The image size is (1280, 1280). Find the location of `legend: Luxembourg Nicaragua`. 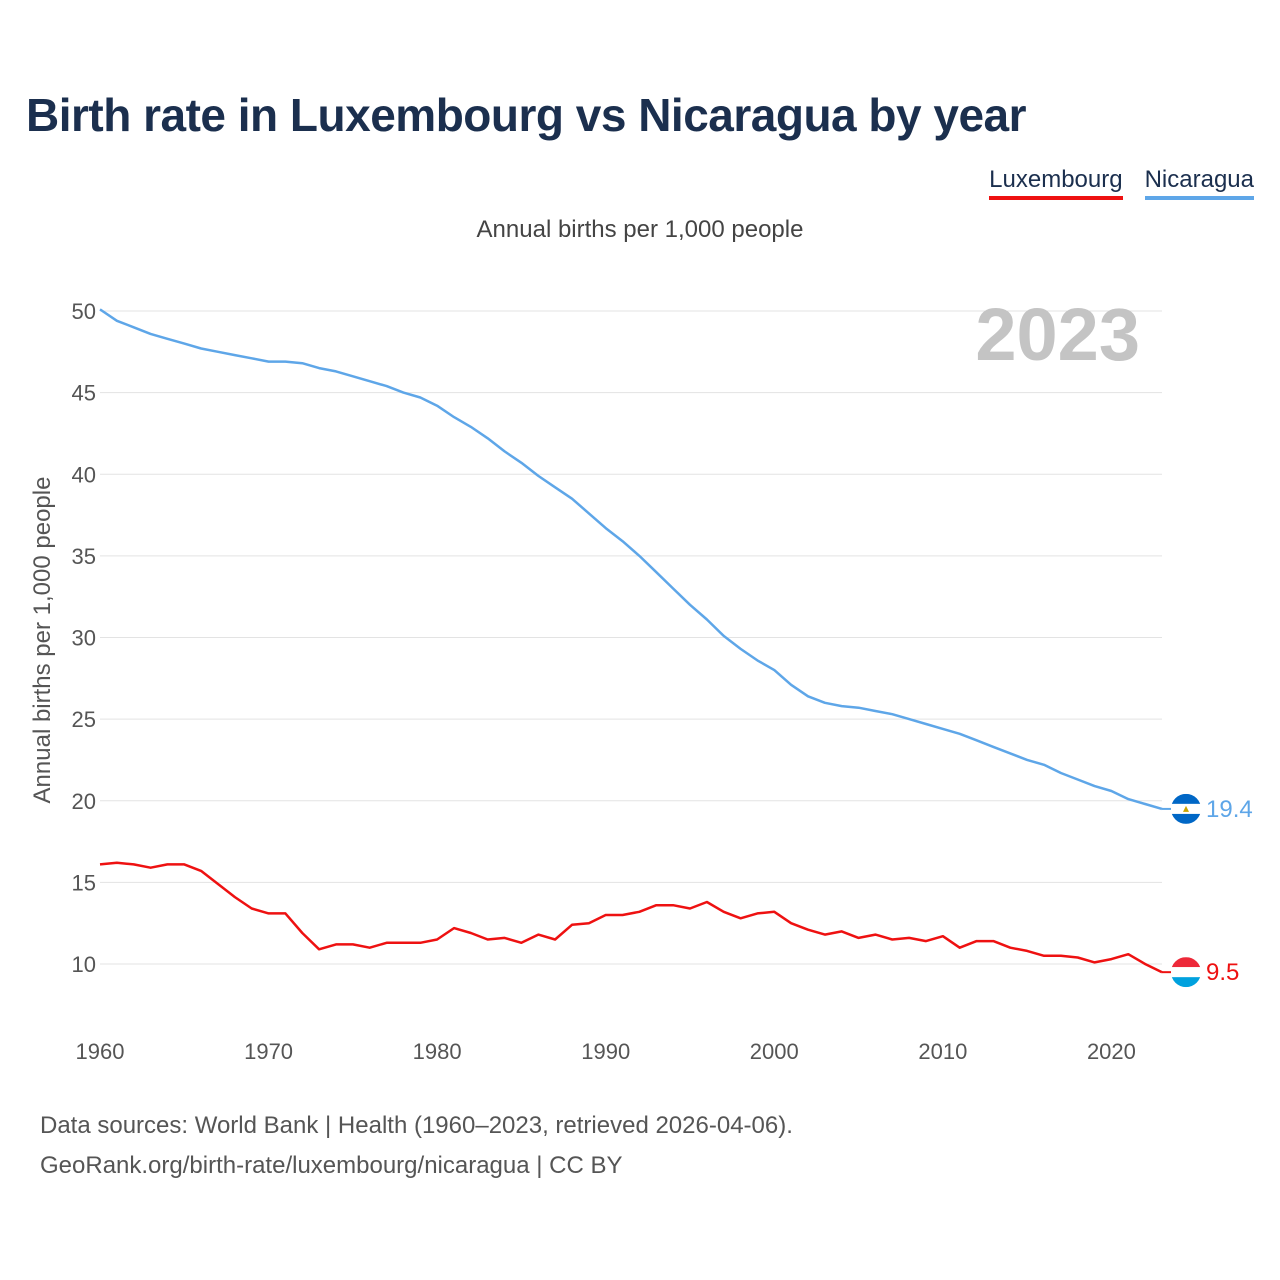

legend: Luxembourg Nicaragua is located at coordinates (1121, 183).